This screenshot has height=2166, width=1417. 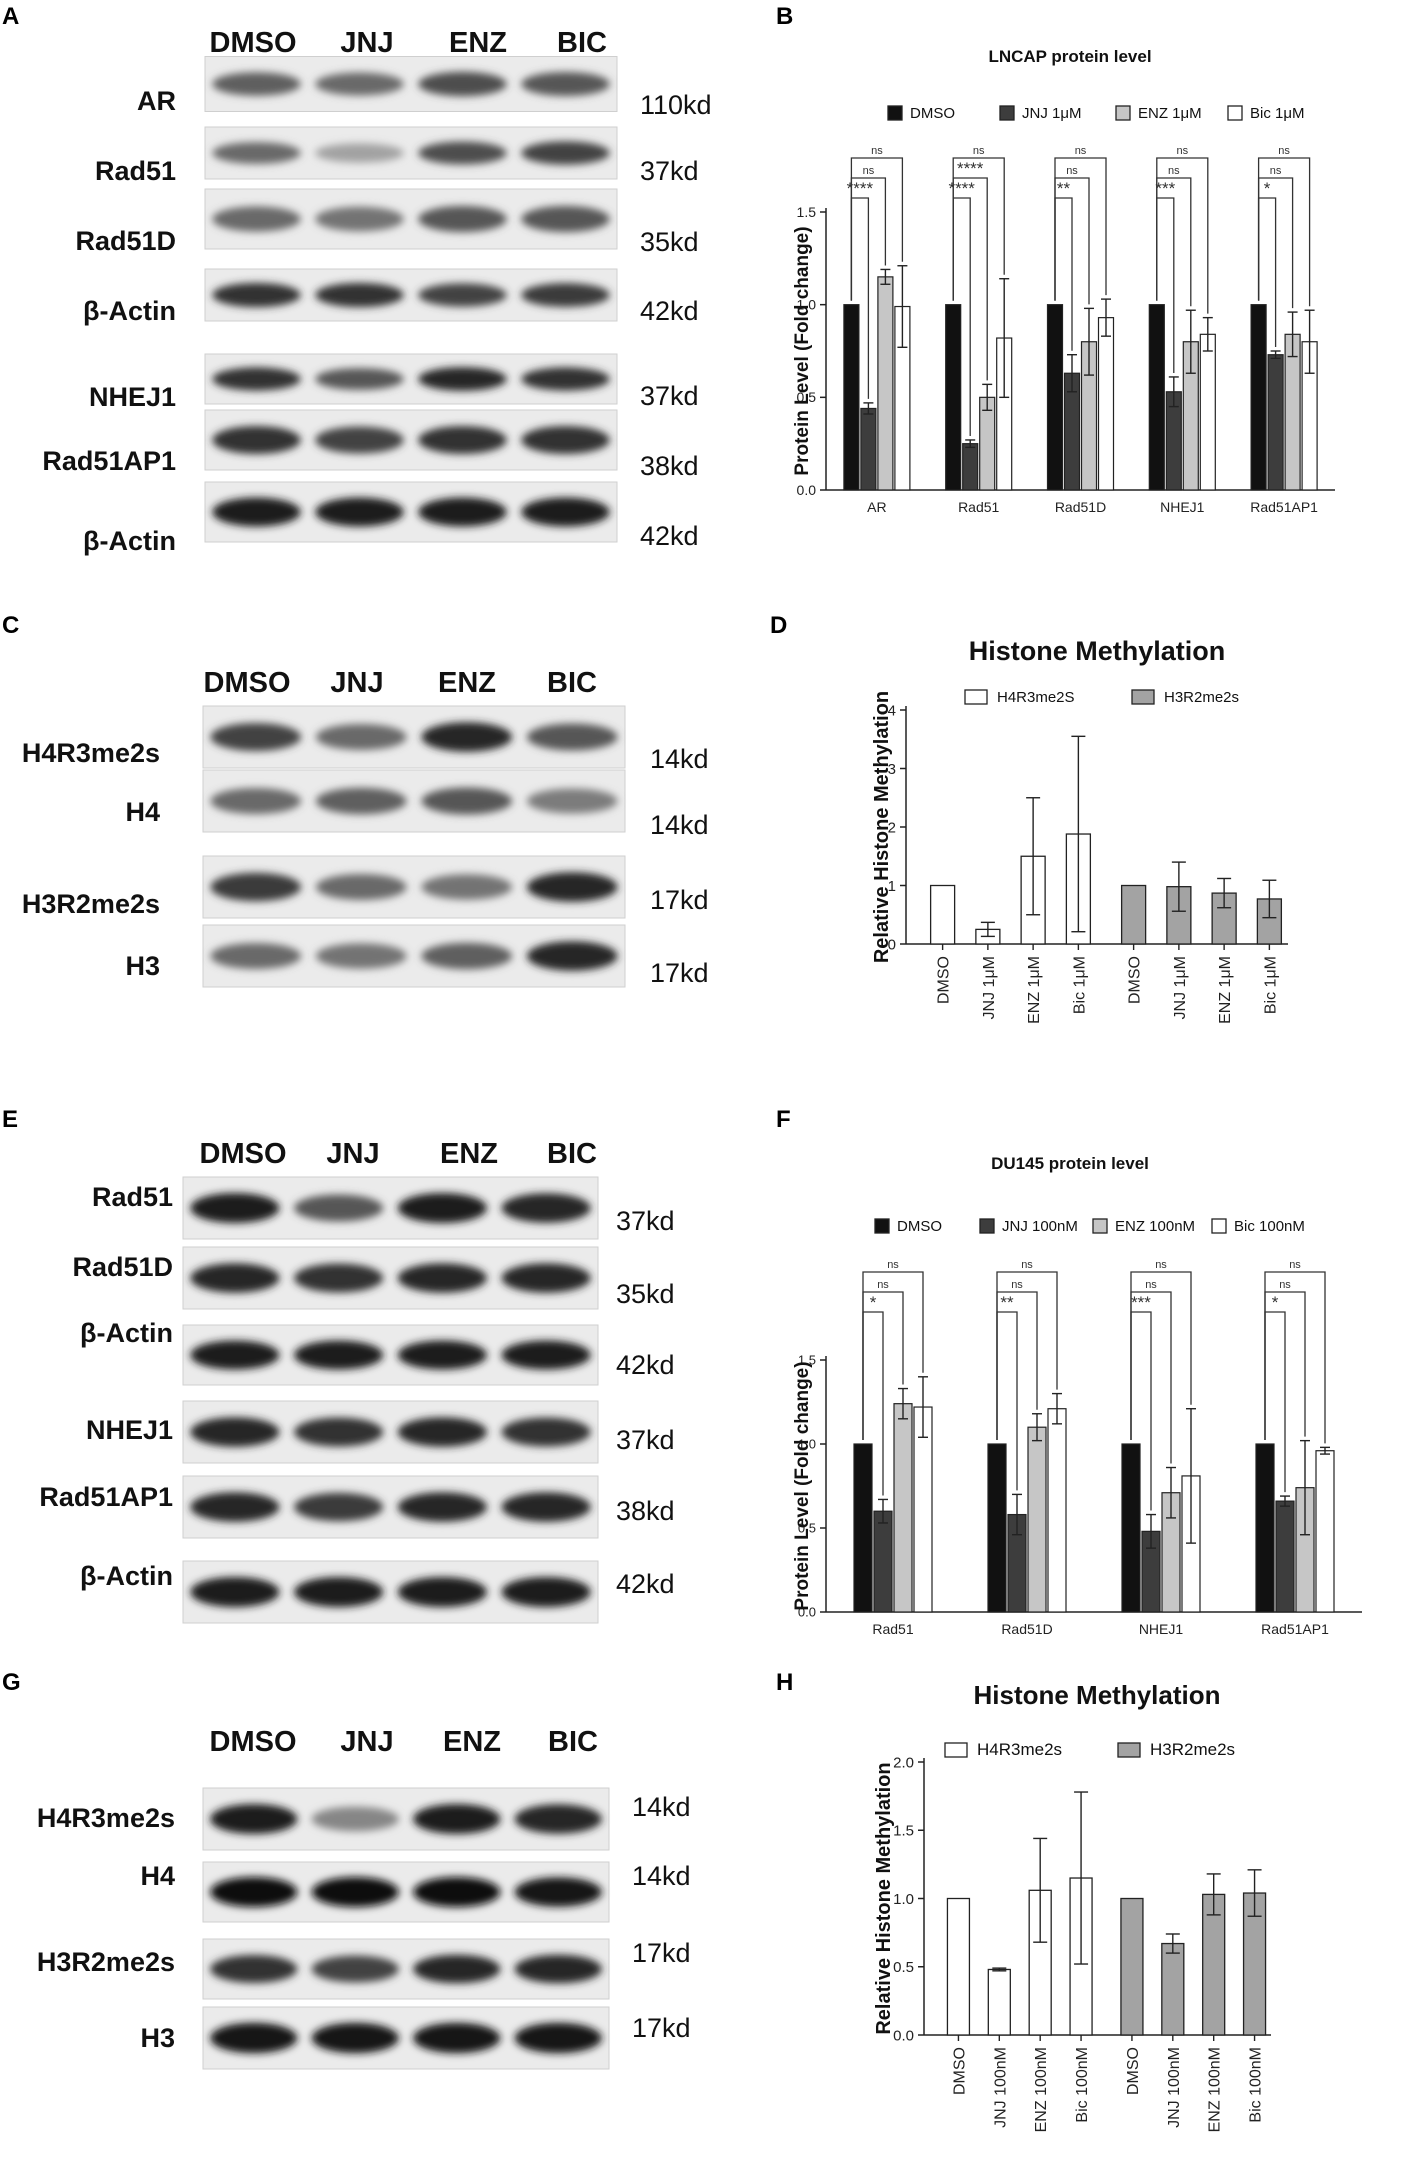 What do you see at coordinates (892, 710) in the screenshot?
I see `y-tick-label: 4` at bounding box center [892, 710].